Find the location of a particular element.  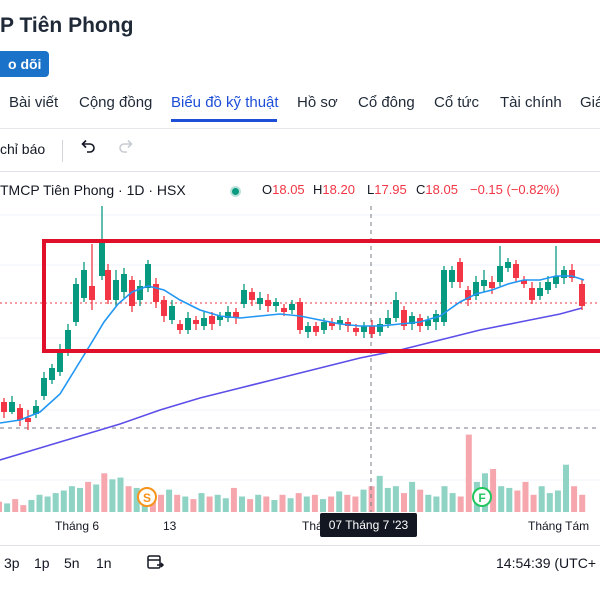

volume-bars is located at coordinates (293, 473).